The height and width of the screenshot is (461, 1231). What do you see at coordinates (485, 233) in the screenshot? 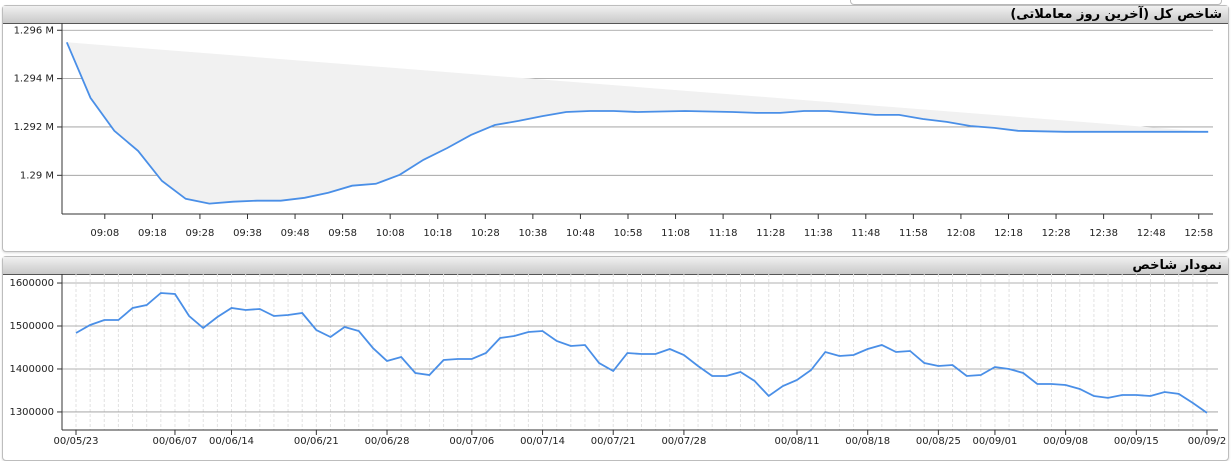
I see `x-tick-label: 10:28` at bounding box center [485, 233].